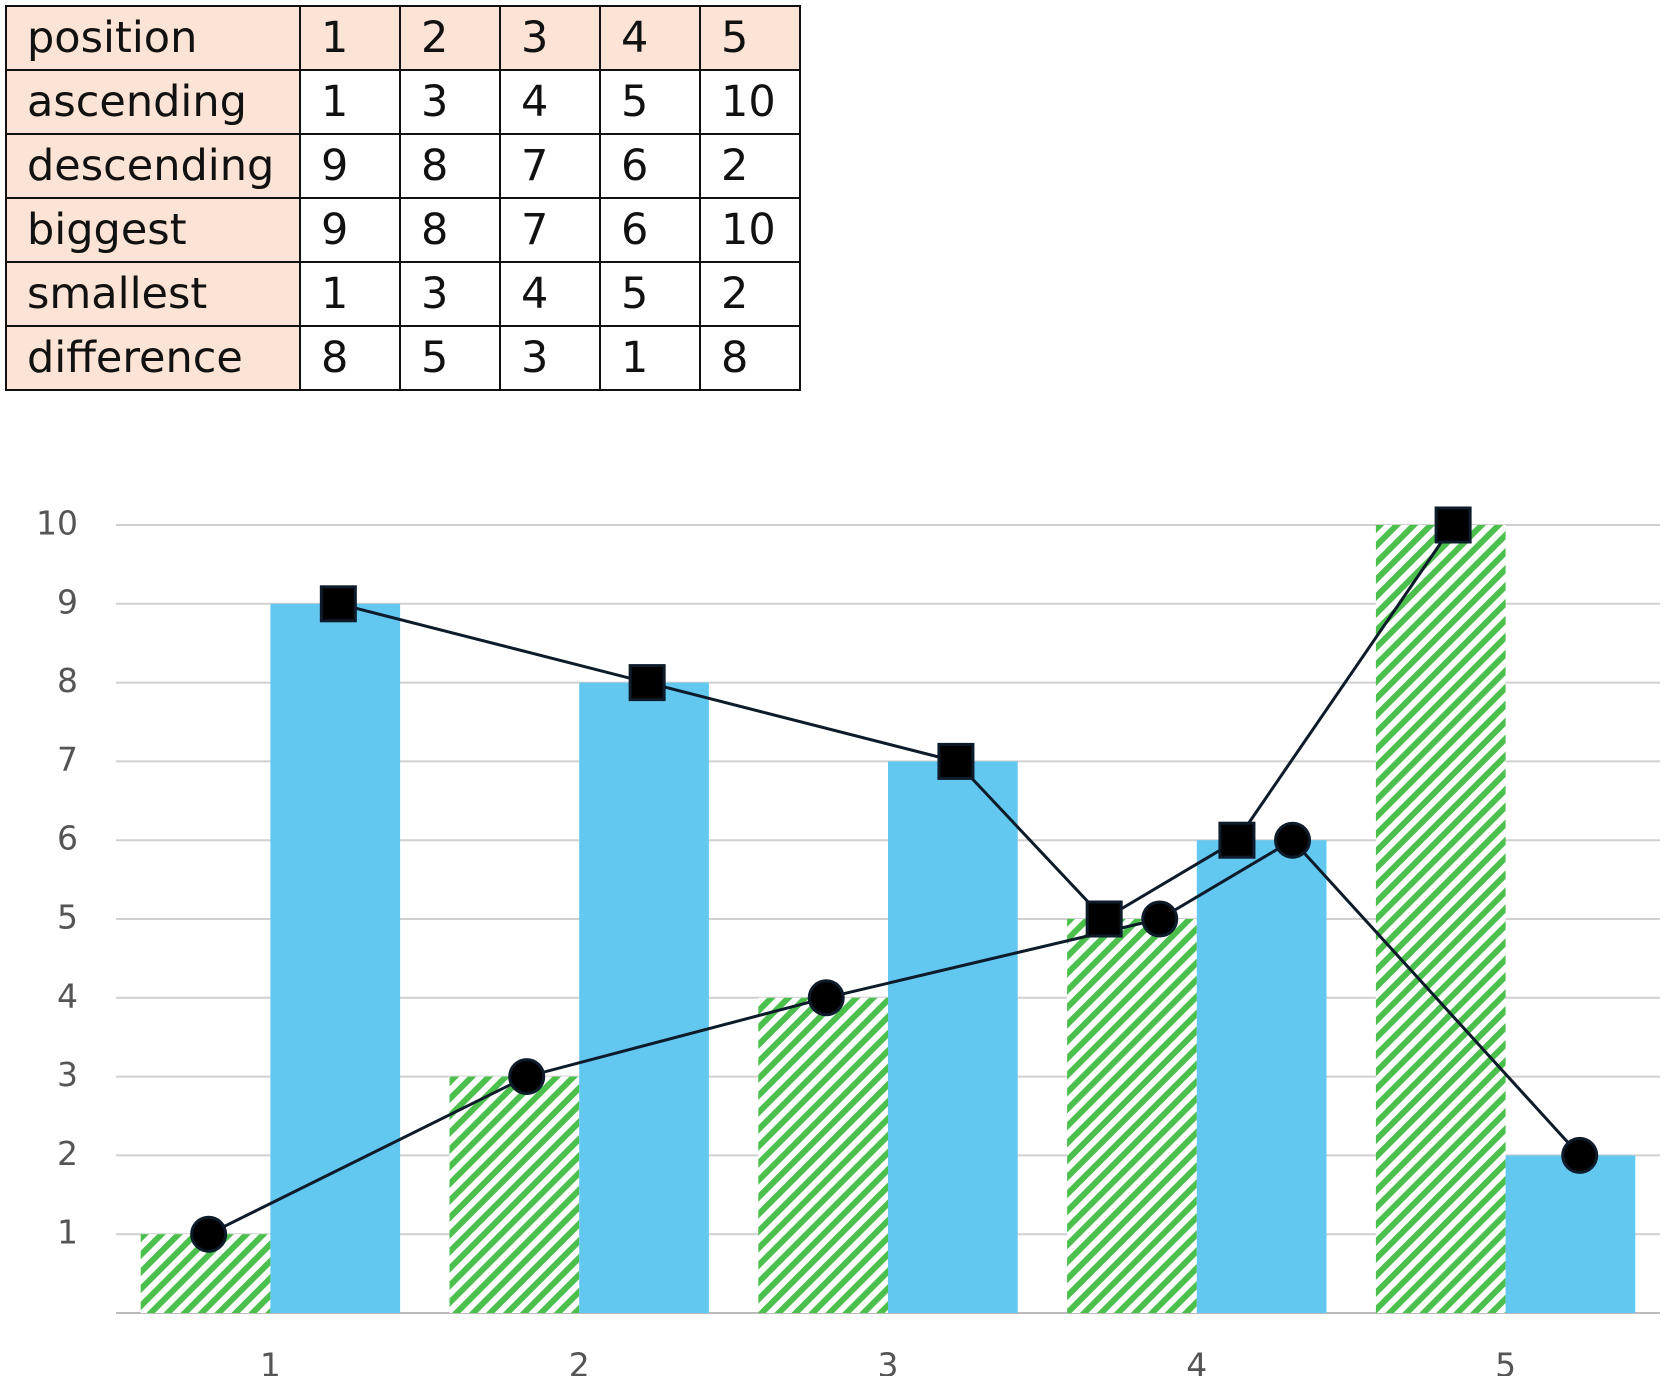 Image resolution: width=1668 pixels, height=1376 pixels. Describe the element at coordinates (67, 759) in the screenshot. I see `y-tick-label: 7` at that location.